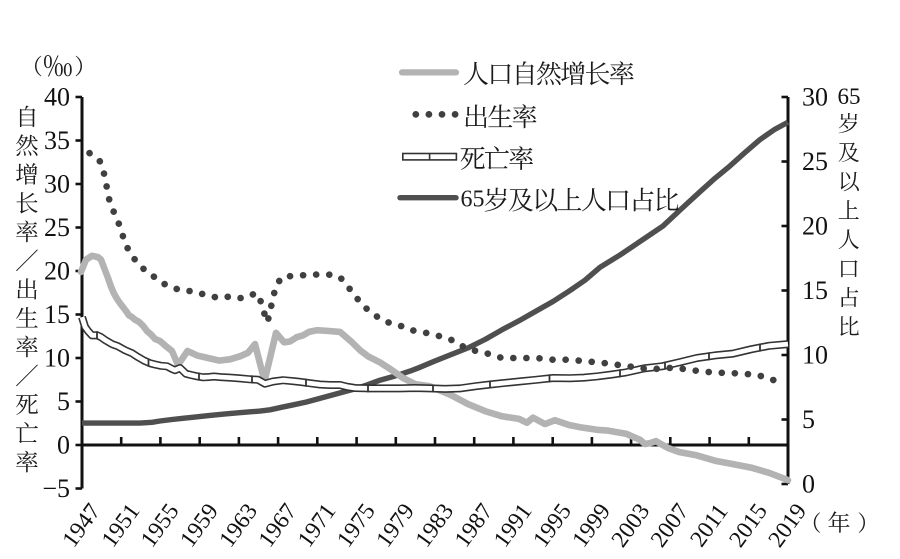  Describe the element at coordinates (57, 97) in the screenshot. I see `svg-text: 40` at that location.